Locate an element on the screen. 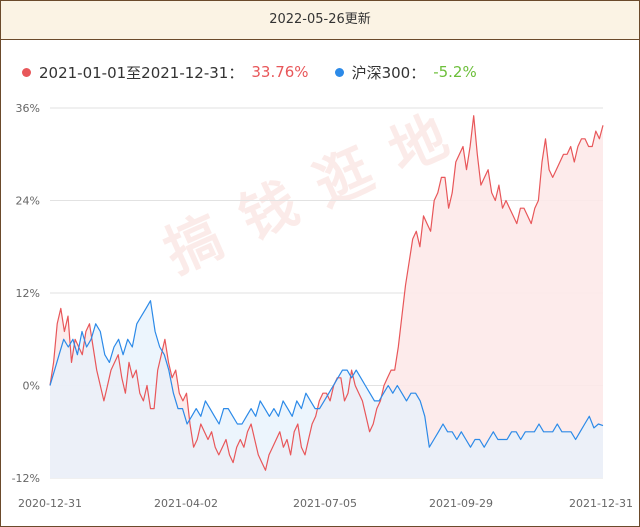 Image resolution: width=640 pixels, height=527 pixels. x-tick-label: 2021-12-31 is located at coordinates (601, 503).